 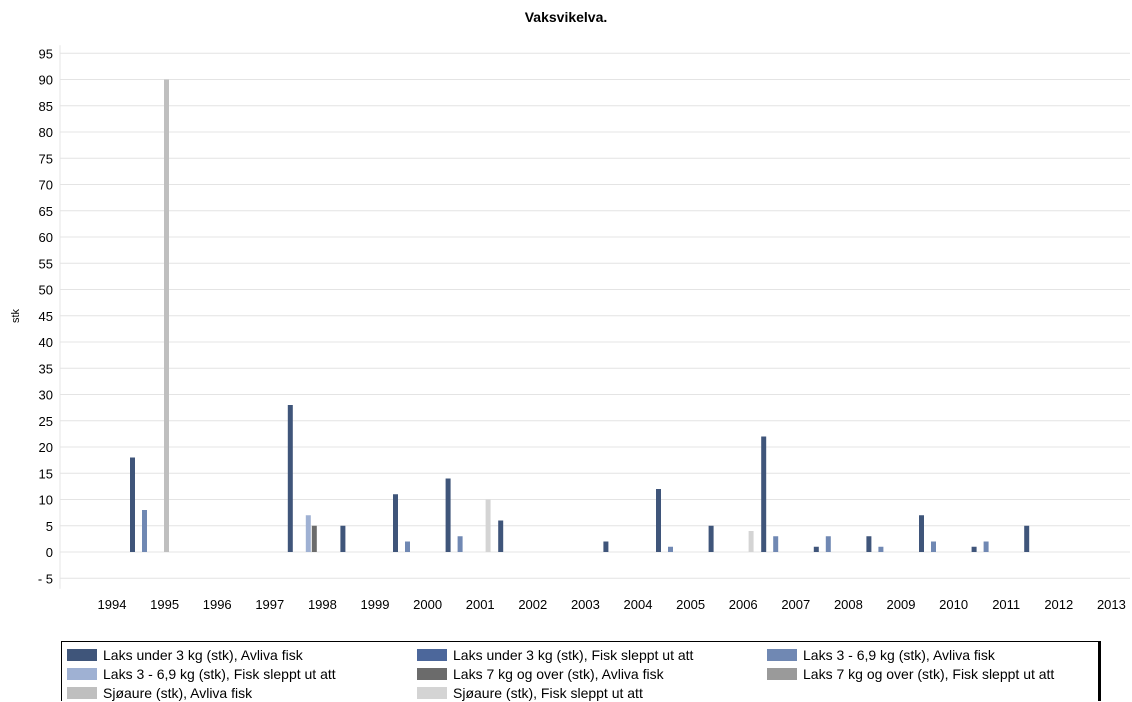 I want to click on legend-label: Laks 3 - 6,9 kg (stk), Avliva fisk, so click(x=899, y=654).